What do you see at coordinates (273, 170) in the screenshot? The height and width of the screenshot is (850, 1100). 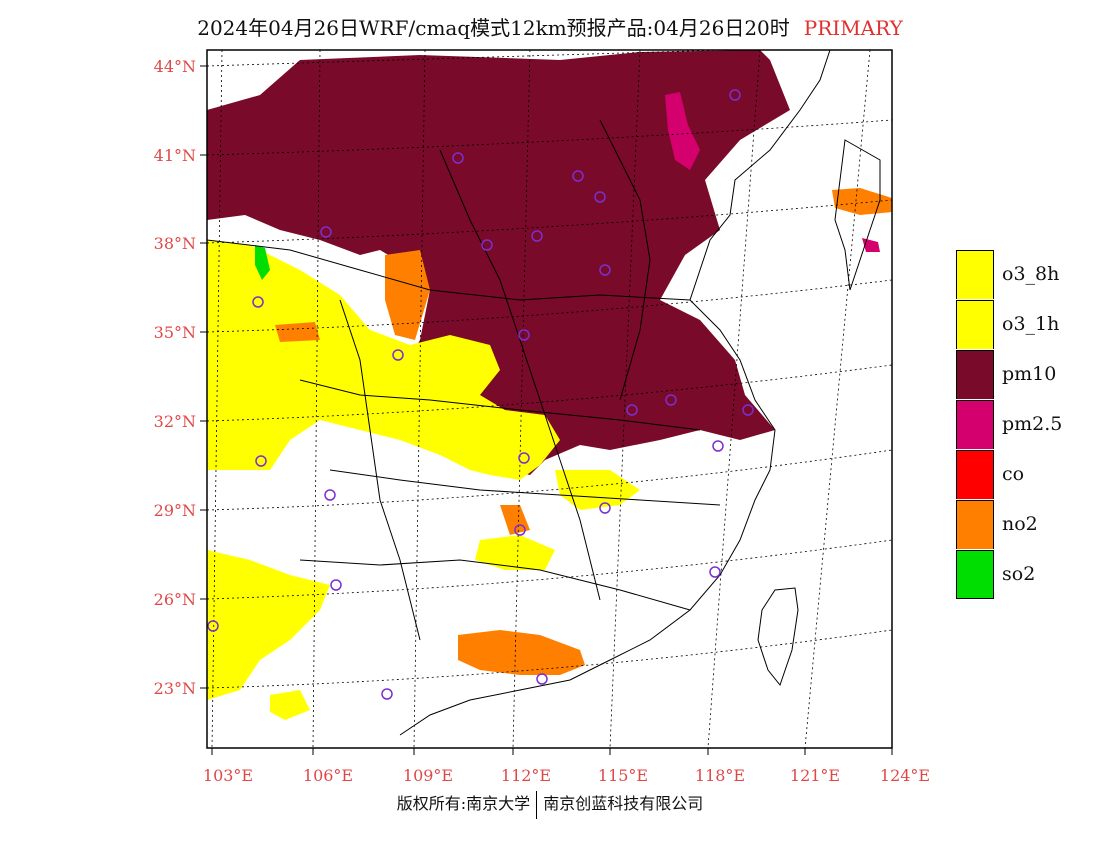 I see `pm10-nw-patch` at bounding box center [273, 170].